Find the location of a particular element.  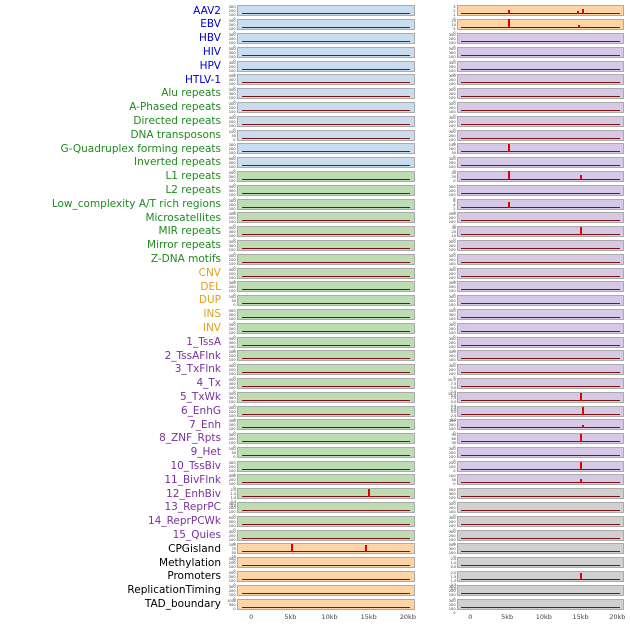

right-panel-y-axis: 10.0 7.5 5.0 2.5 0.0 is located at coordinates (451, 387).